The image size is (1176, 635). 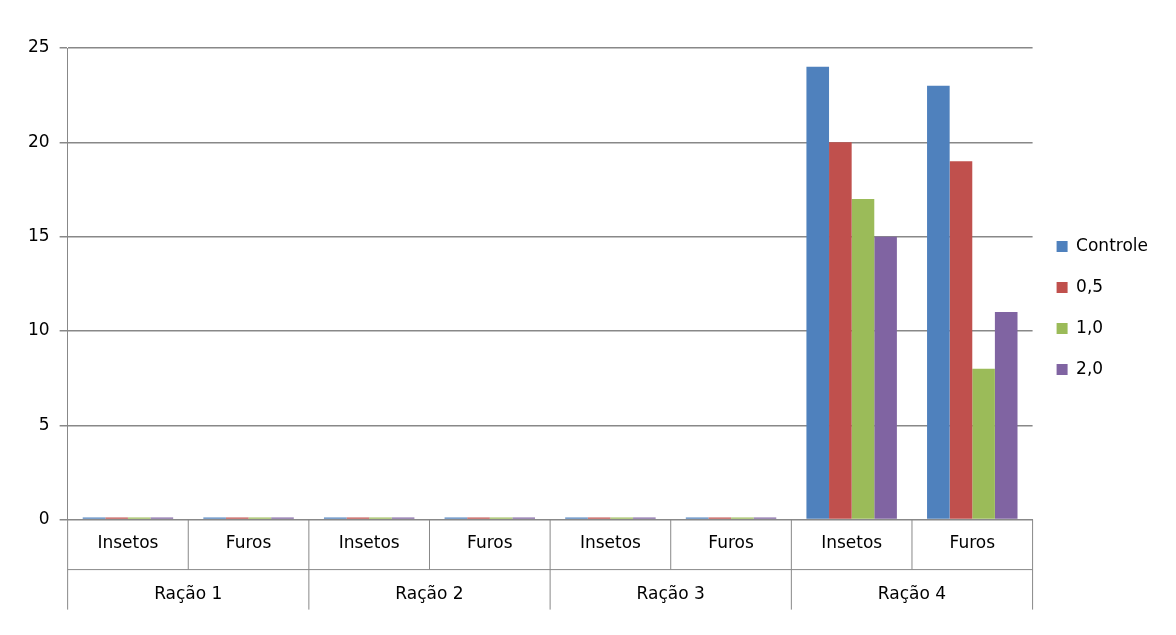 I want to click on y-tick-label: 15, so click(x=38, y=235).